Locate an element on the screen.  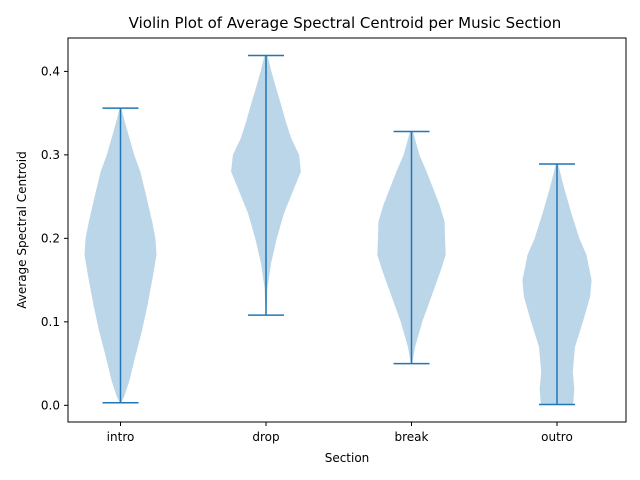
y-tick-label: 0.2 is located at coordinates (50, 238).